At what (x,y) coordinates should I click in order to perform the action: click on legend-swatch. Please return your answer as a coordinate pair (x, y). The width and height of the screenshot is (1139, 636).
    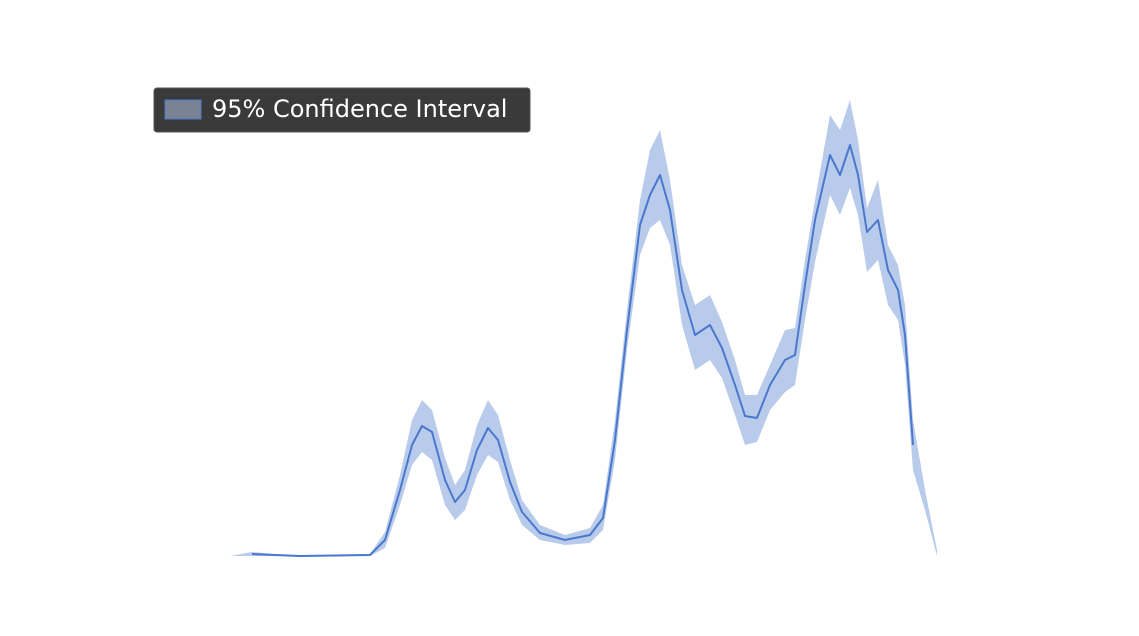
    Looking at the image, I should click on (183, 109).